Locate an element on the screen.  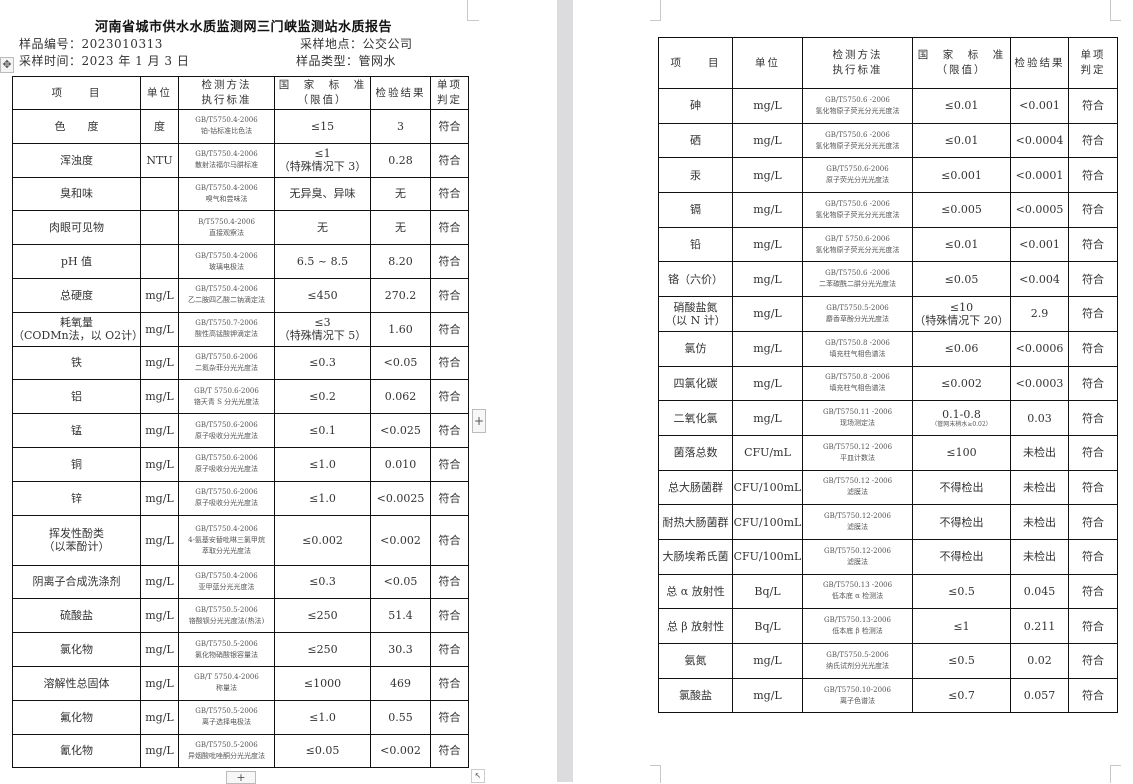
standard-value: 0.1-0.8 is located at coordinates (961, 414).